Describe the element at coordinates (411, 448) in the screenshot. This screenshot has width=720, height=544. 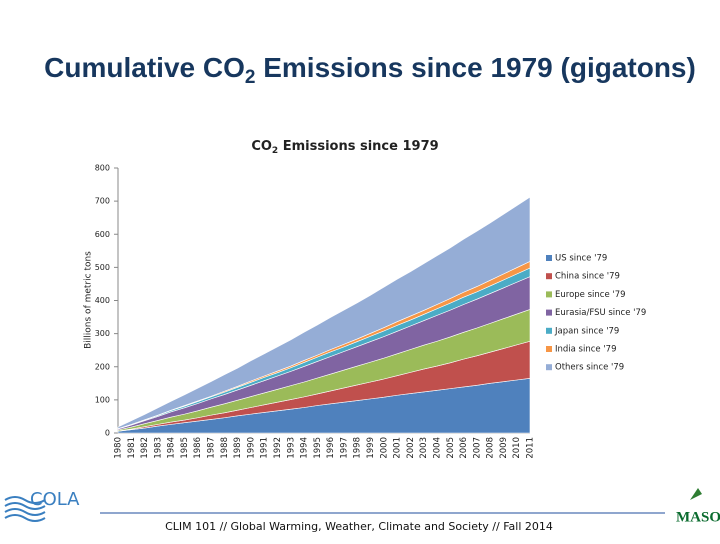
I see `x-tick-label: 2002` at that location.